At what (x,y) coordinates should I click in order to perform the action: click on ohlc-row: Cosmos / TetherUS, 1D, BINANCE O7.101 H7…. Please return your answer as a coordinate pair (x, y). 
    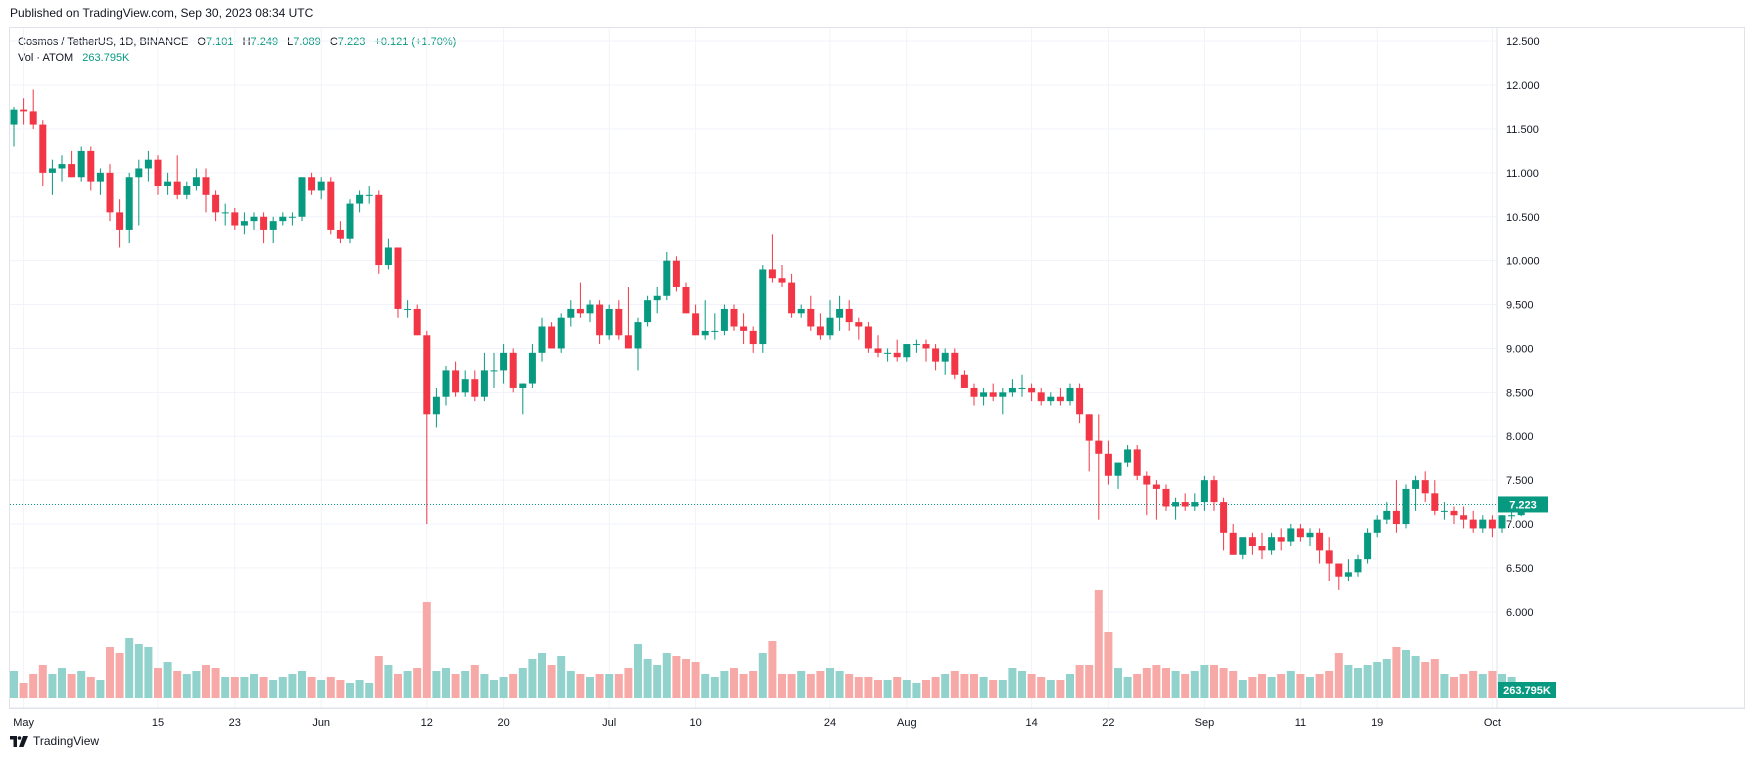
    Looking at the image, I should click on (237, 42).